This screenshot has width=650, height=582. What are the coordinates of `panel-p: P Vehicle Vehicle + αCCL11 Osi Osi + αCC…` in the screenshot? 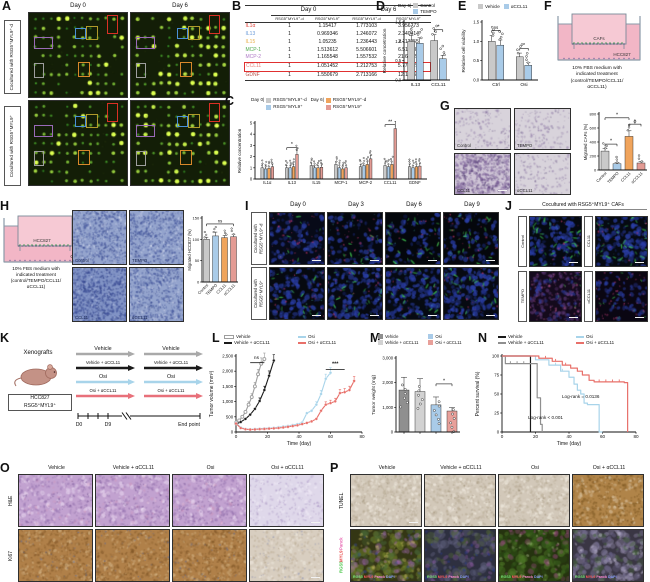 It's located at (490, 522).